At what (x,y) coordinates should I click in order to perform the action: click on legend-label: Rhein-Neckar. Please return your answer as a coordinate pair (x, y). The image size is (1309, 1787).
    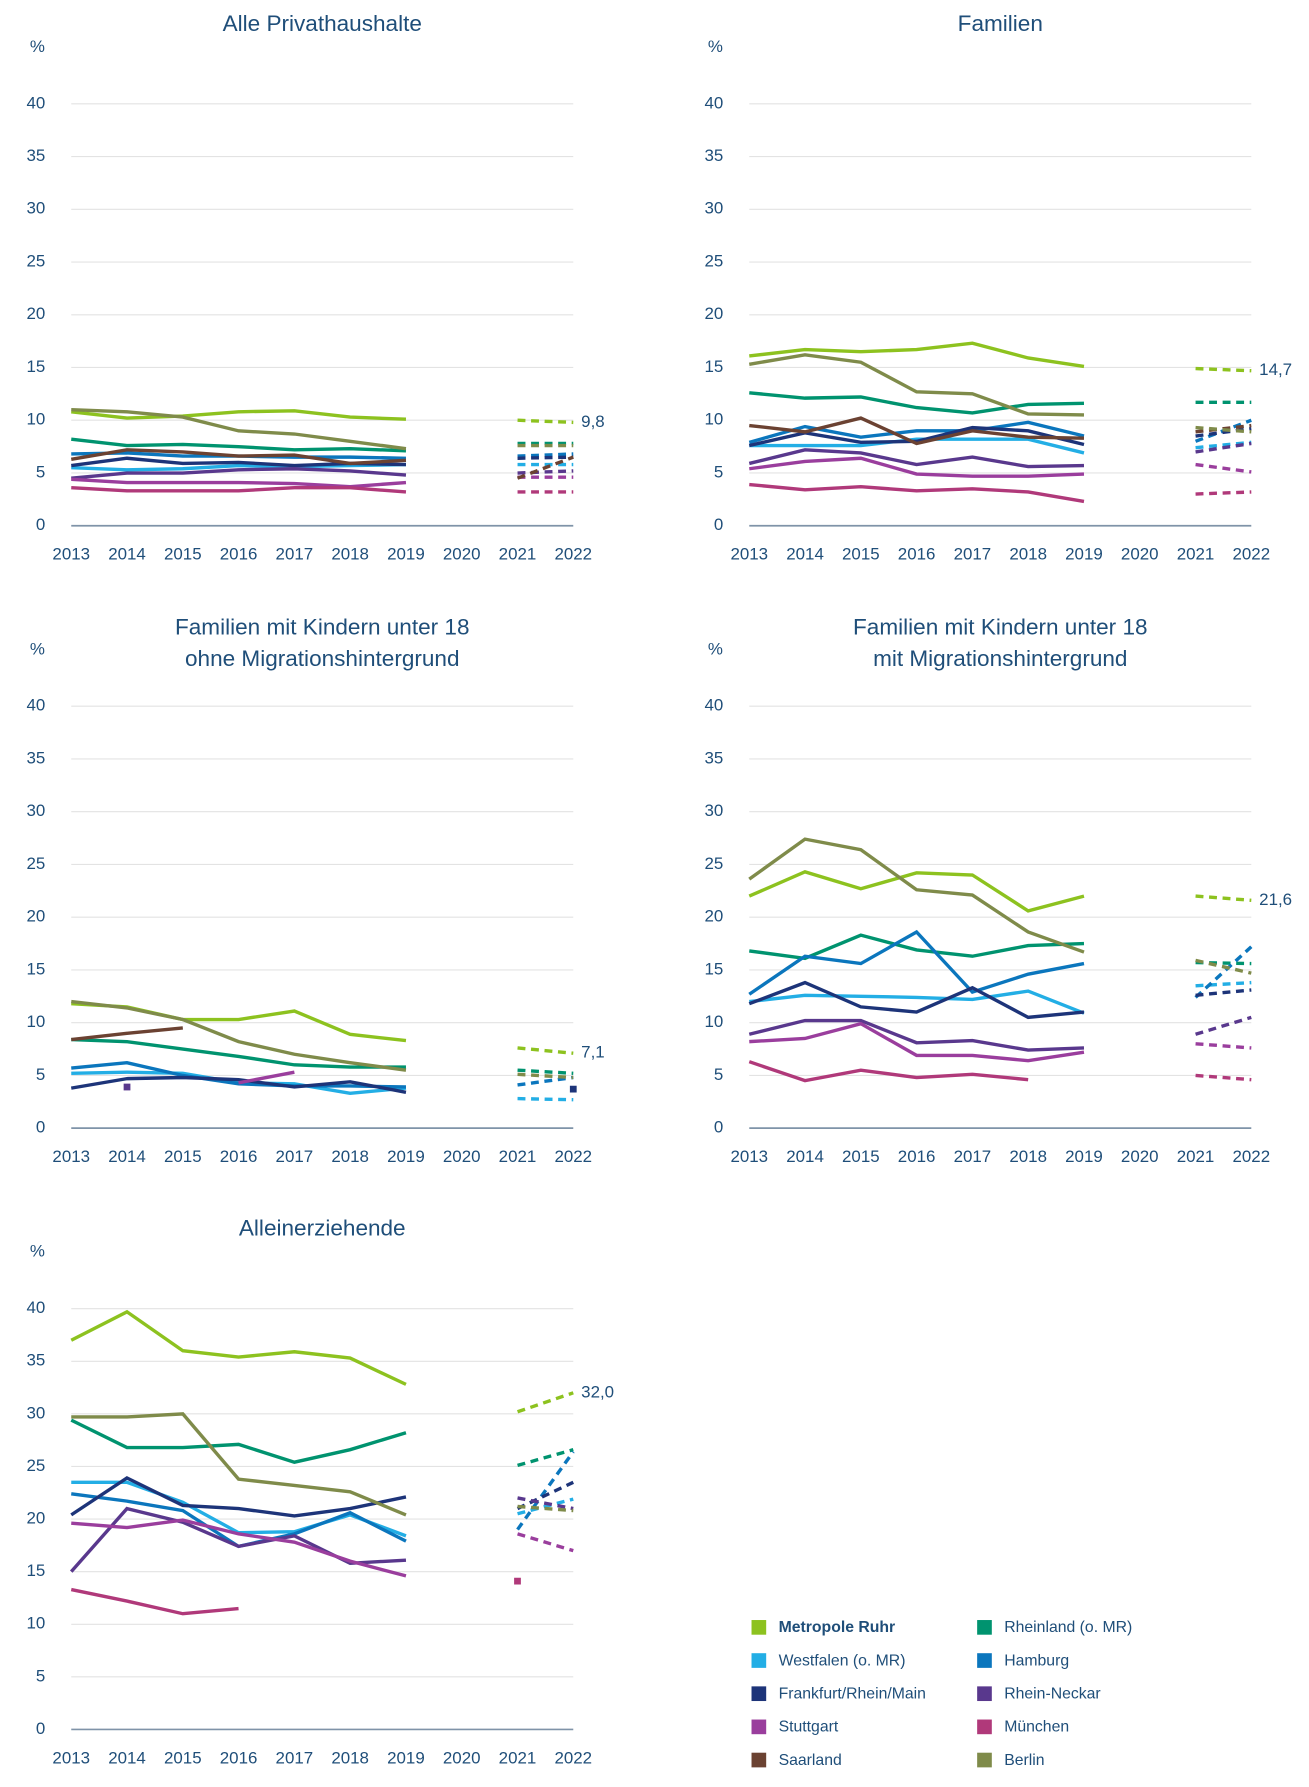
    Looking at the image, I should click on (1052, 1693).